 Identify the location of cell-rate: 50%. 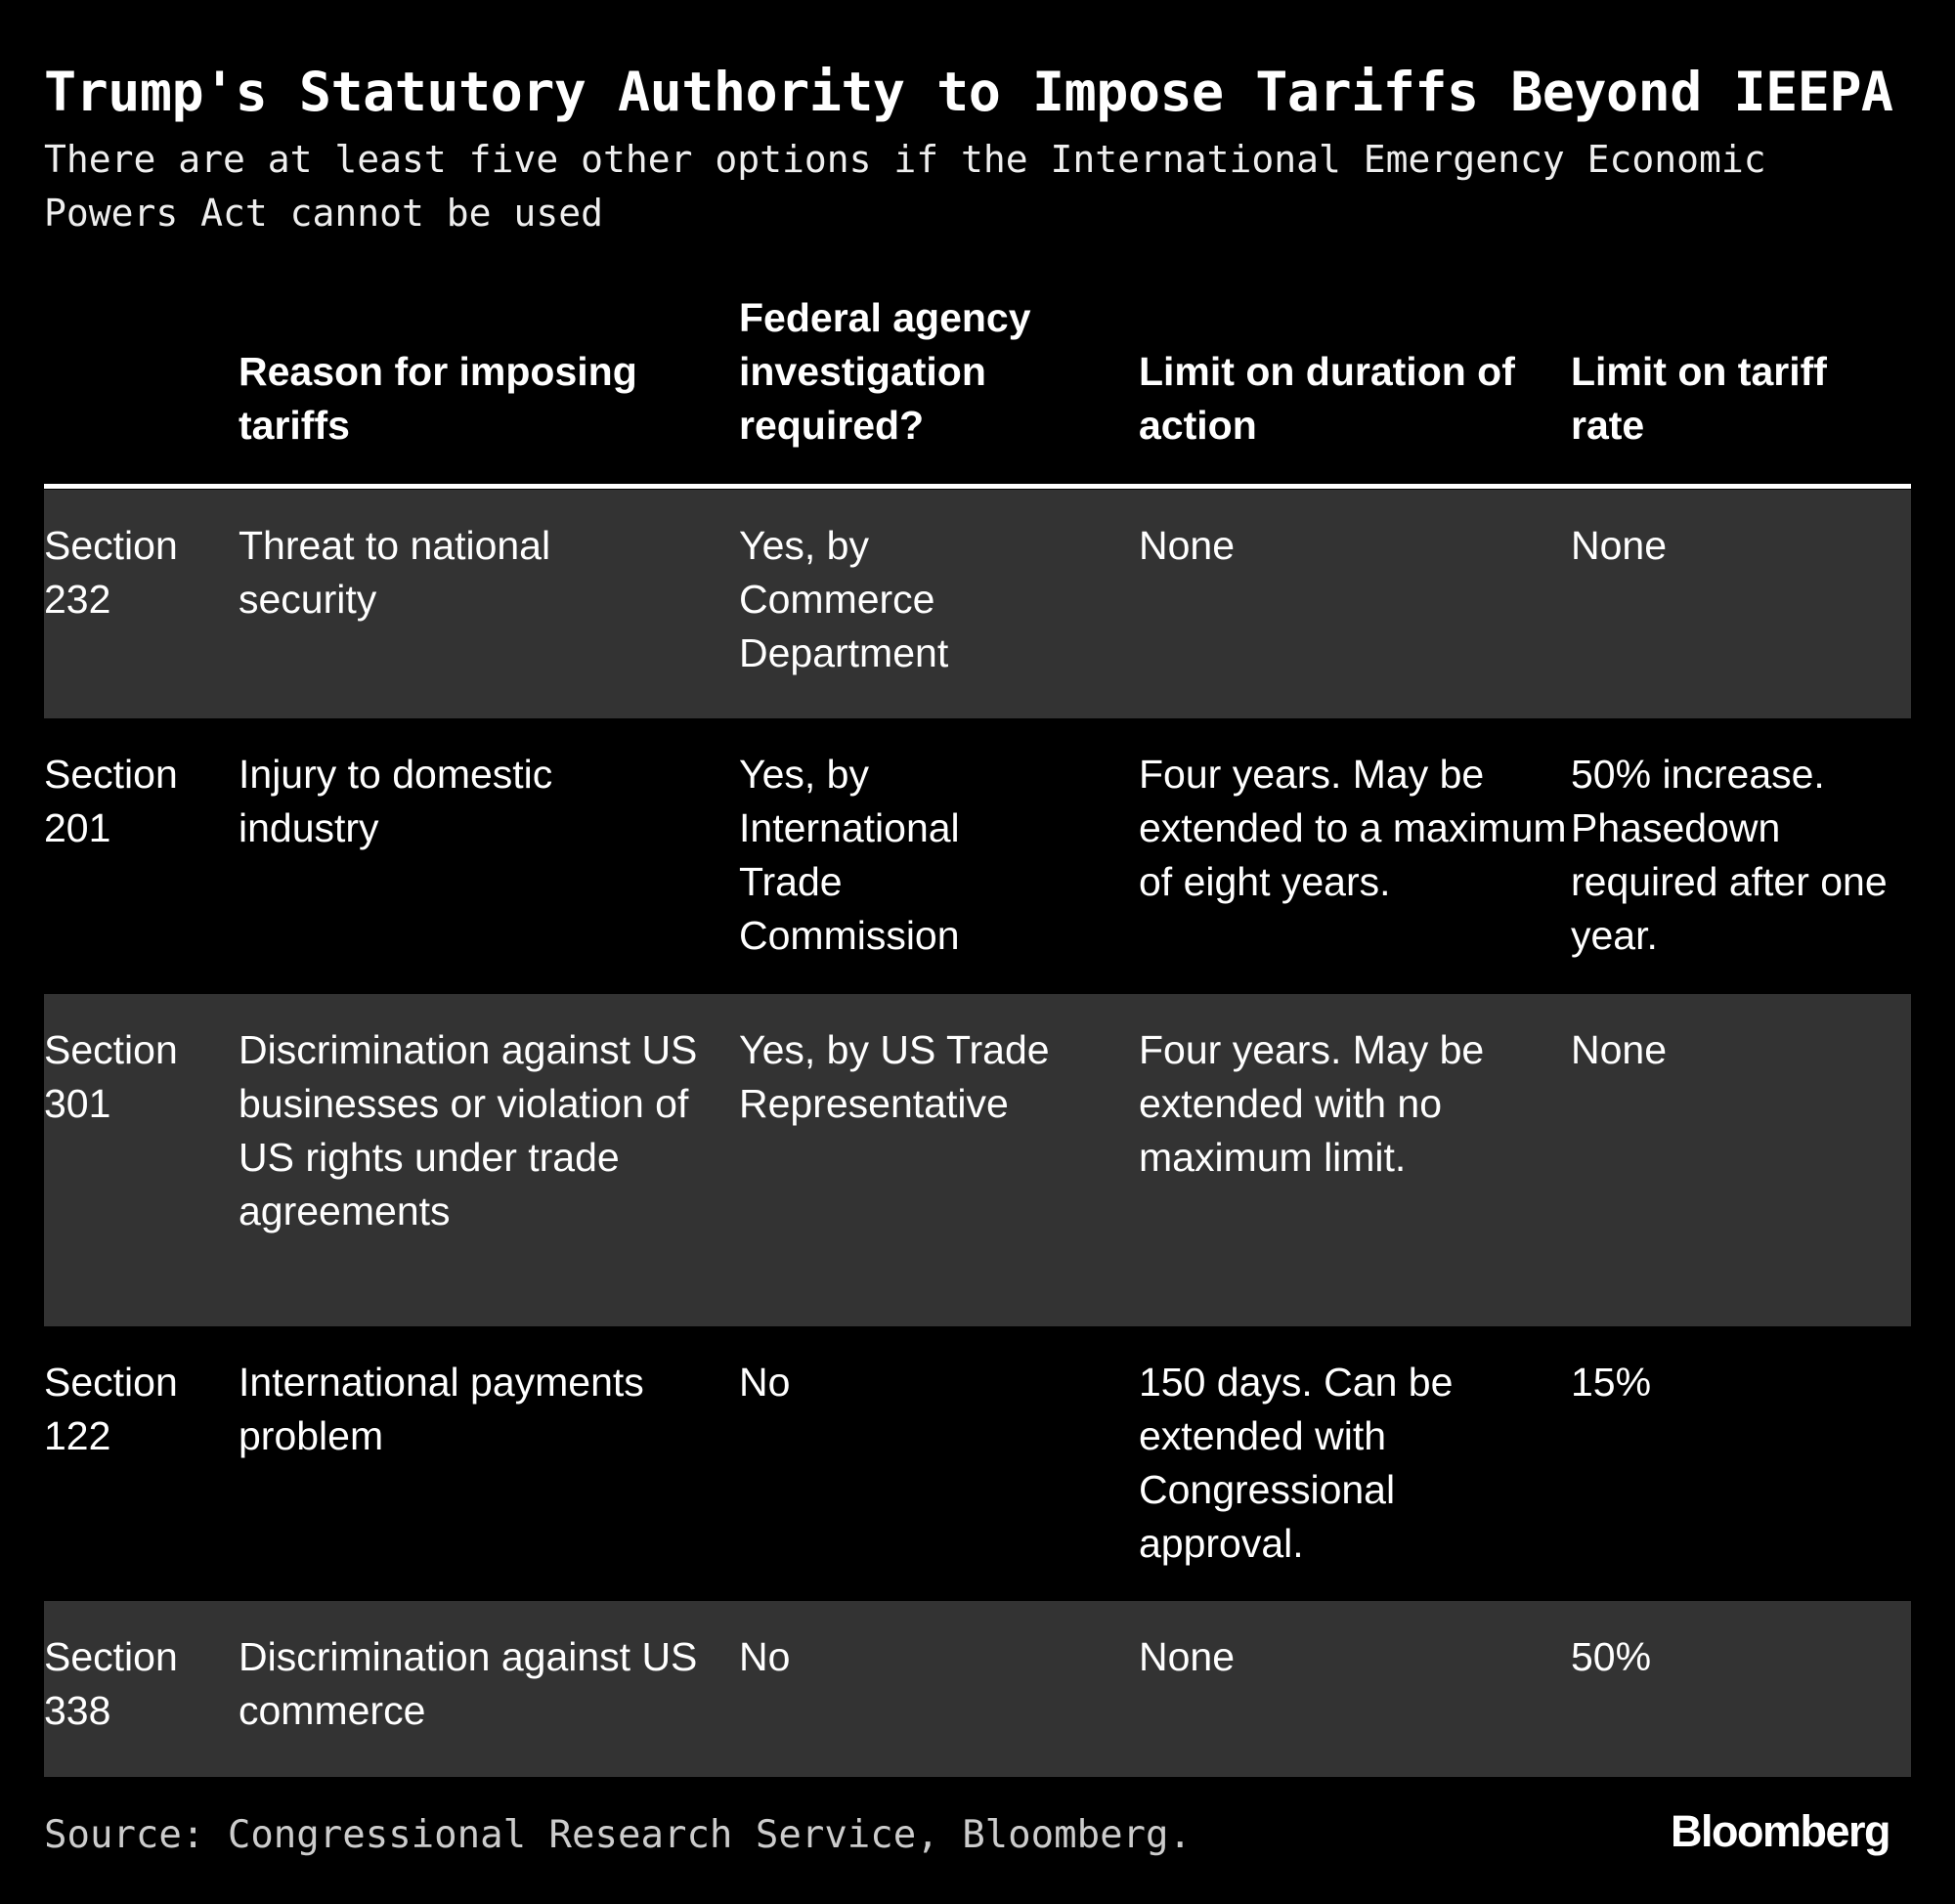
(1612, 1656).